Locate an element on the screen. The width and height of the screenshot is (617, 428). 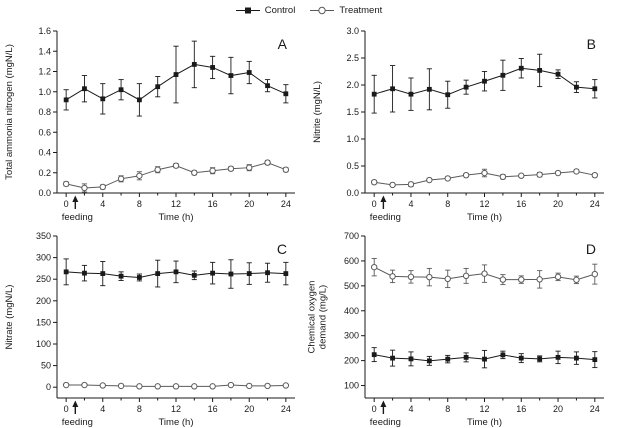
legend-label-treatment: Treatment is located at coordinates (361, 10).